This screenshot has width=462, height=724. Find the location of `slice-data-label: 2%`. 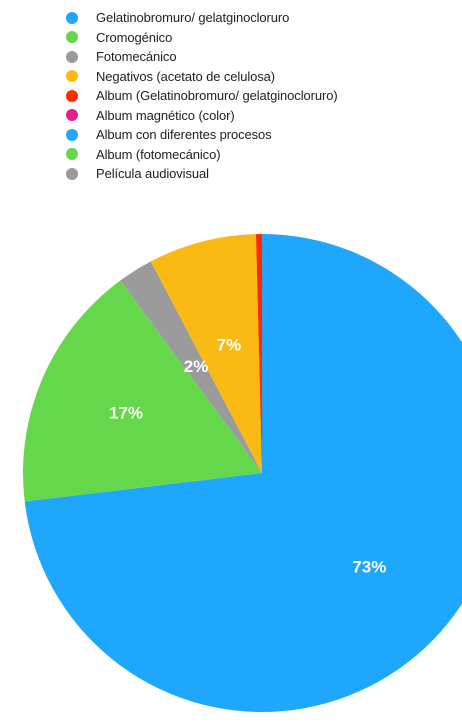

slice-data-label: 2% is located at coordinates (196, 366).